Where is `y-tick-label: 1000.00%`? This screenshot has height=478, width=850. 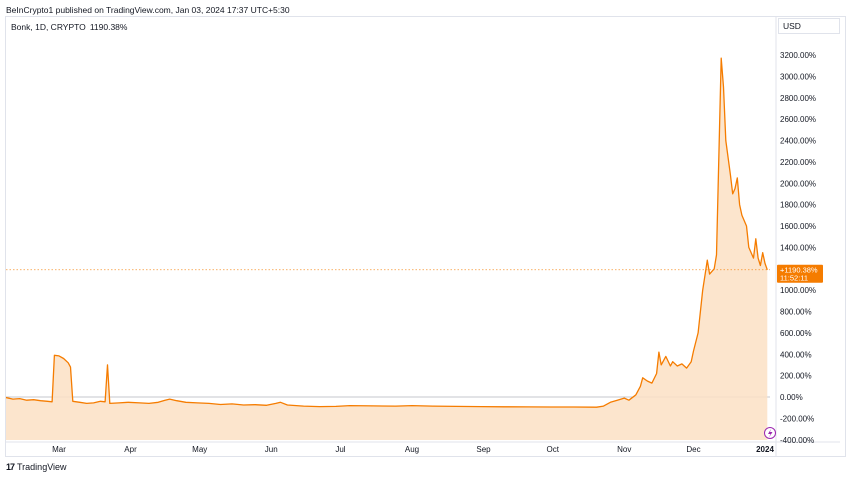 y-tick-label: 1000.00% is located at coordinates (798, 290).